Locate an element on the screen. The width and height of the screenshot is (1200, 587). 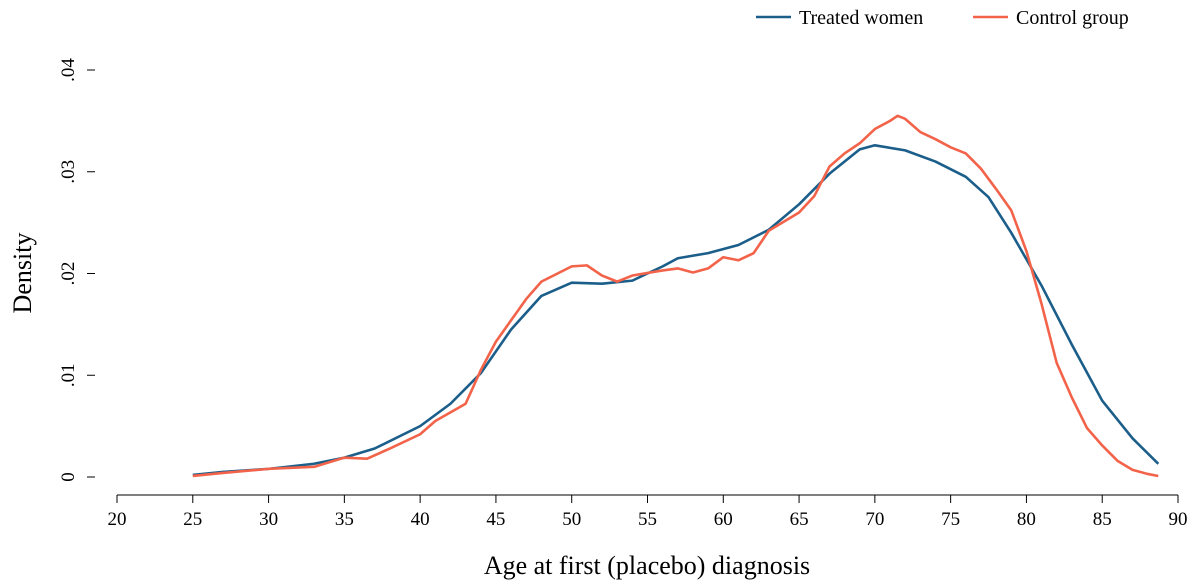
x-tick-label: 30 is located at coordinates (268, 519).